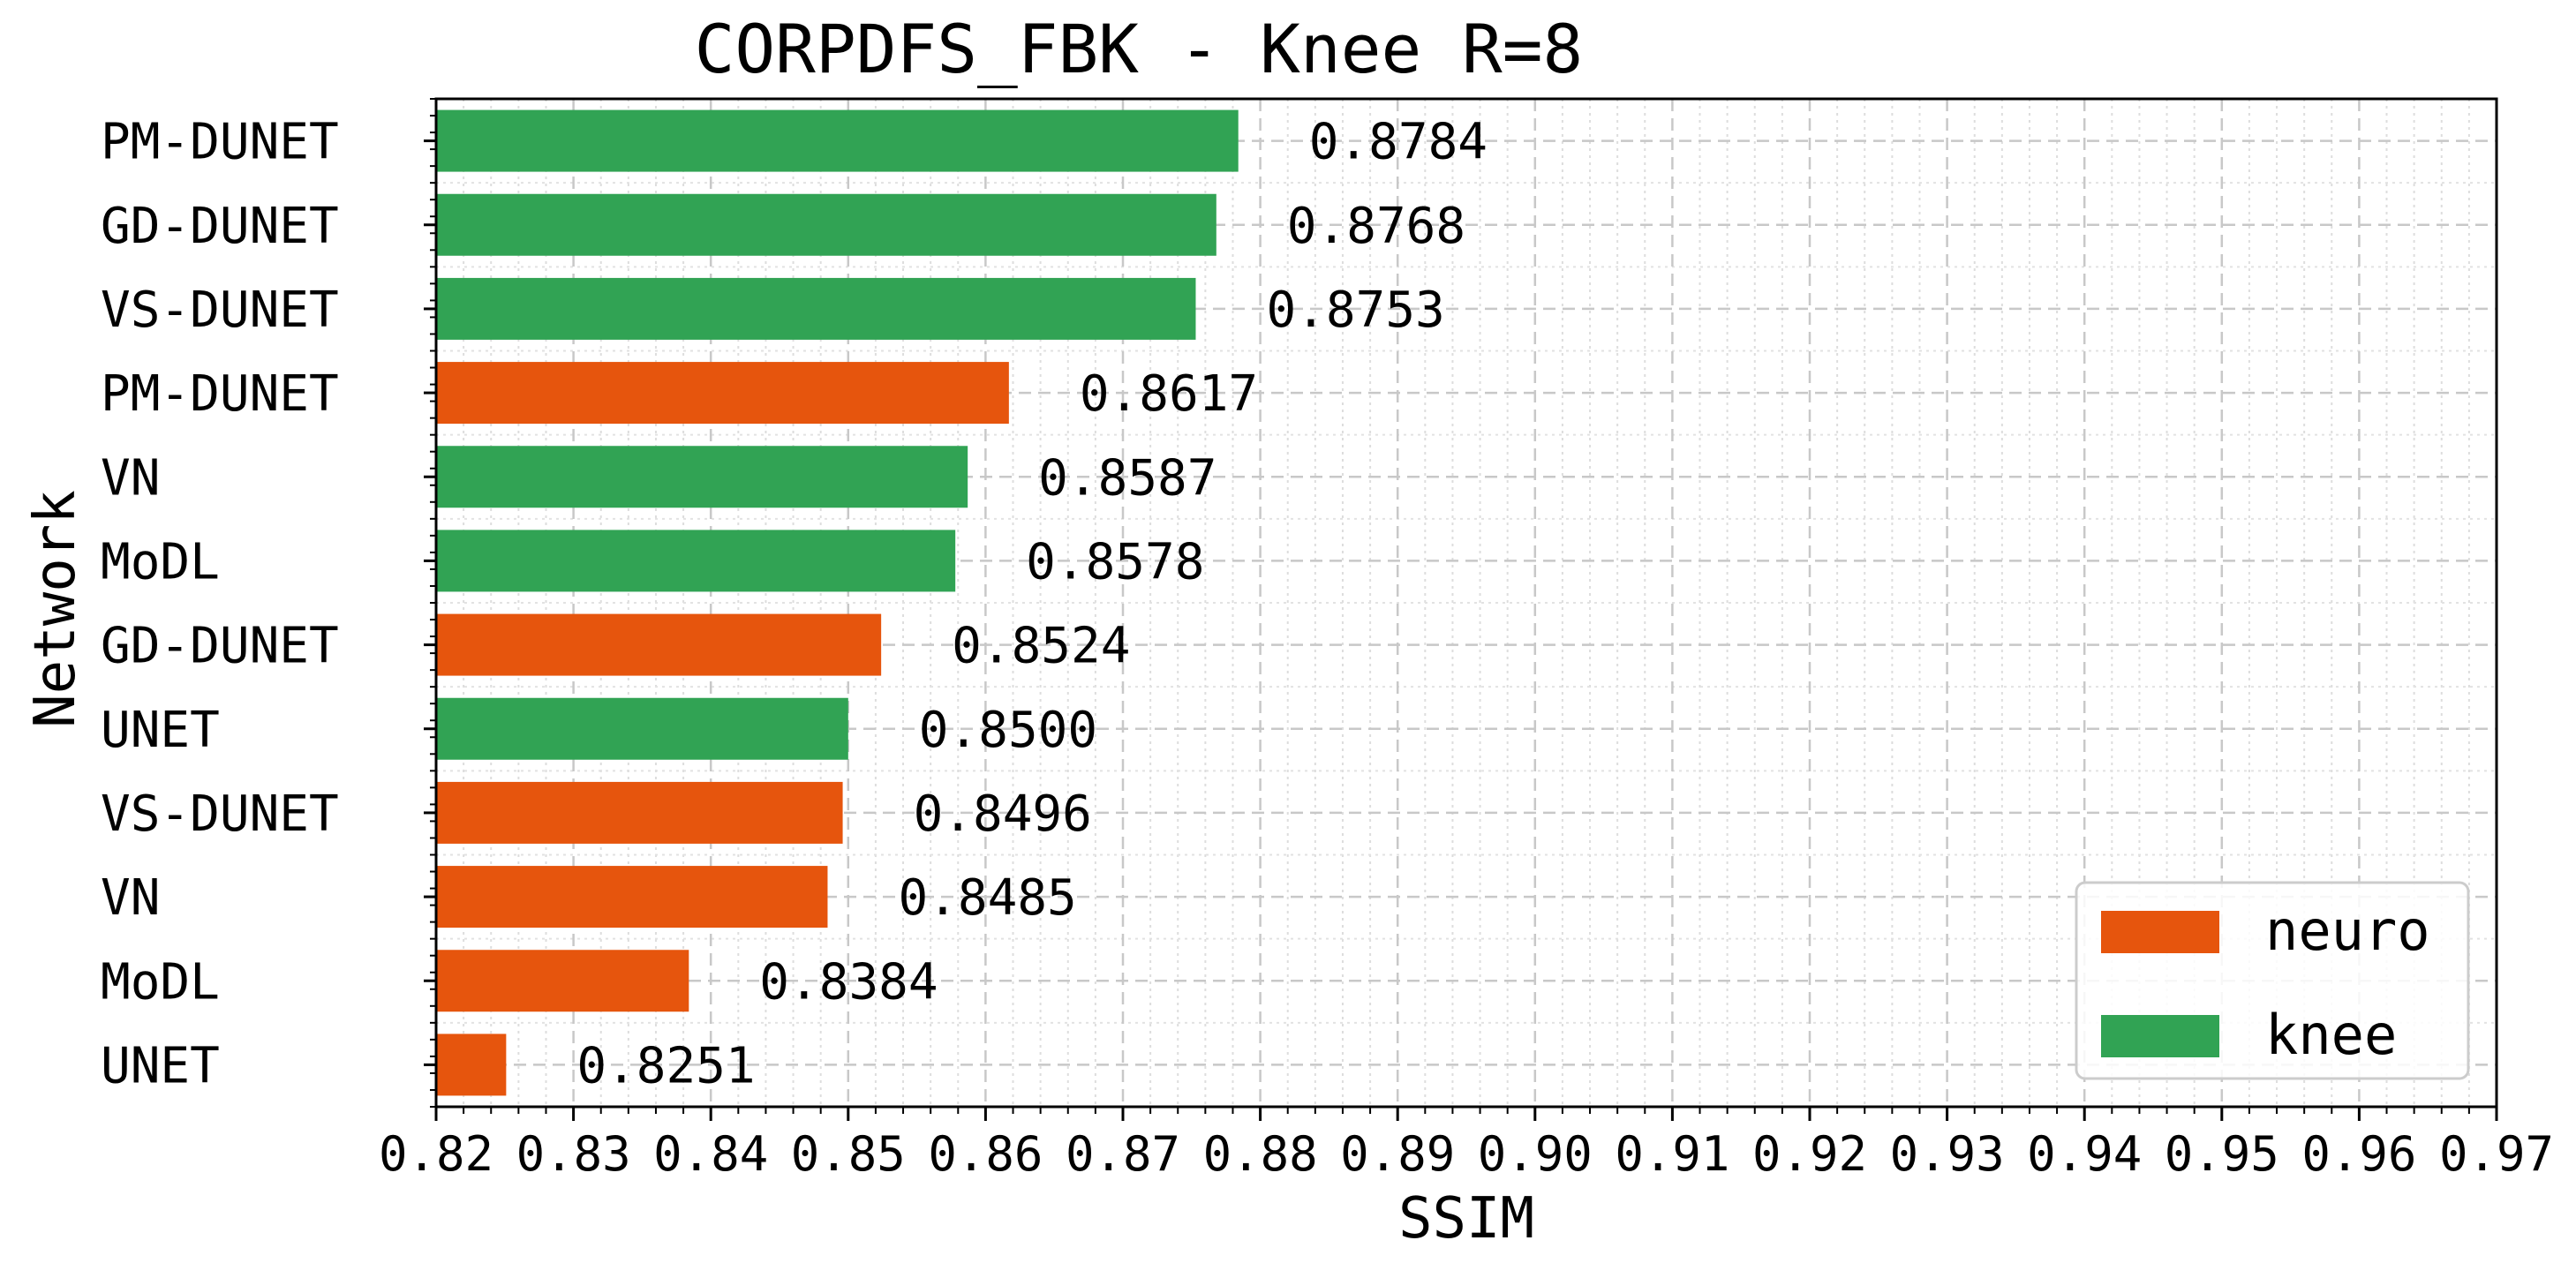 This screenshot has height=1278, width=2576. Describe the element at coordinates (1399, 142) in the screenshot. I see `value-label: 0.8784` at that location.